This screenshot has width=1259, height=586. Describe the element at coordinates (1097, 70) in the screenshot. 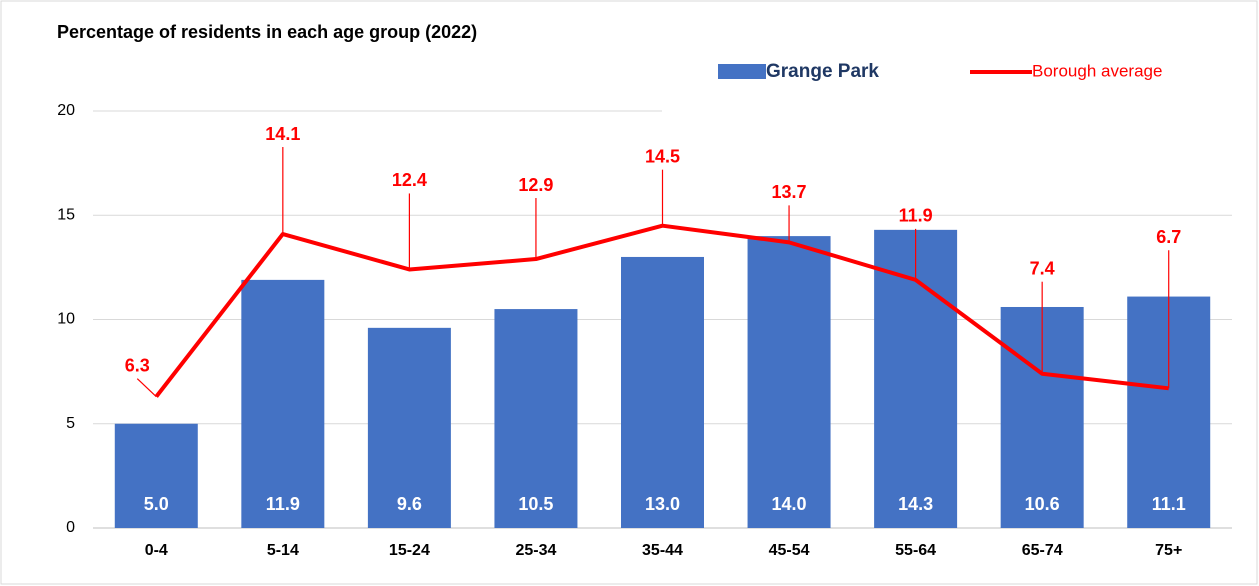

I see `legend-label: Borough average` at that location.